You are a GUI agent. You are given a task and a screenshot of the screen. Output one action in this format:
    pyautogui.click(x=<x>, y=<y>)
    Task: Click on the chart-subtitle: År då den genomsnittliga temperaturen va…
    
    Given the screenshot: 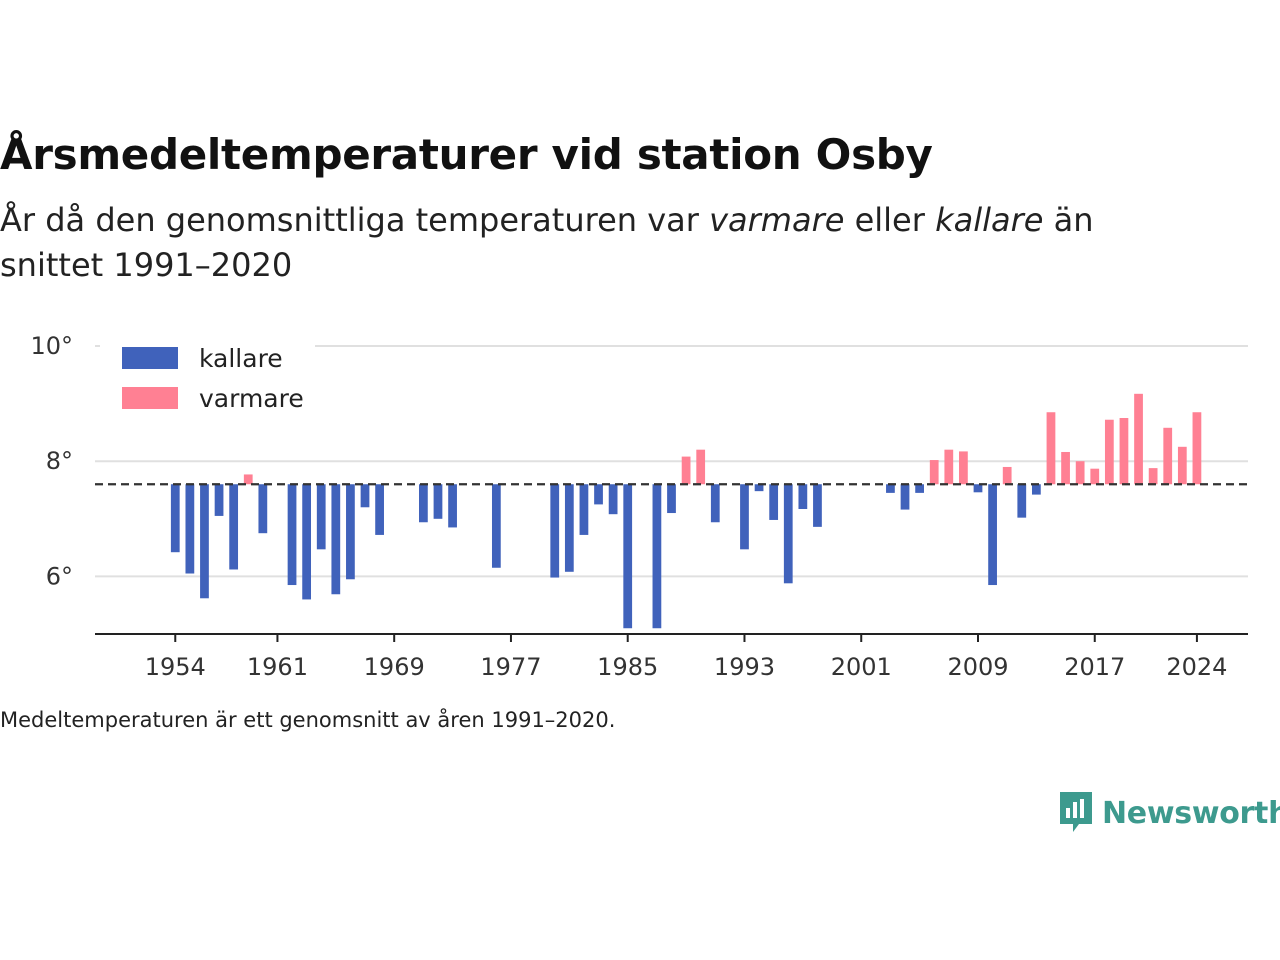 What is the action you would take?
    pyautogui.click(x=600, y=243)
    